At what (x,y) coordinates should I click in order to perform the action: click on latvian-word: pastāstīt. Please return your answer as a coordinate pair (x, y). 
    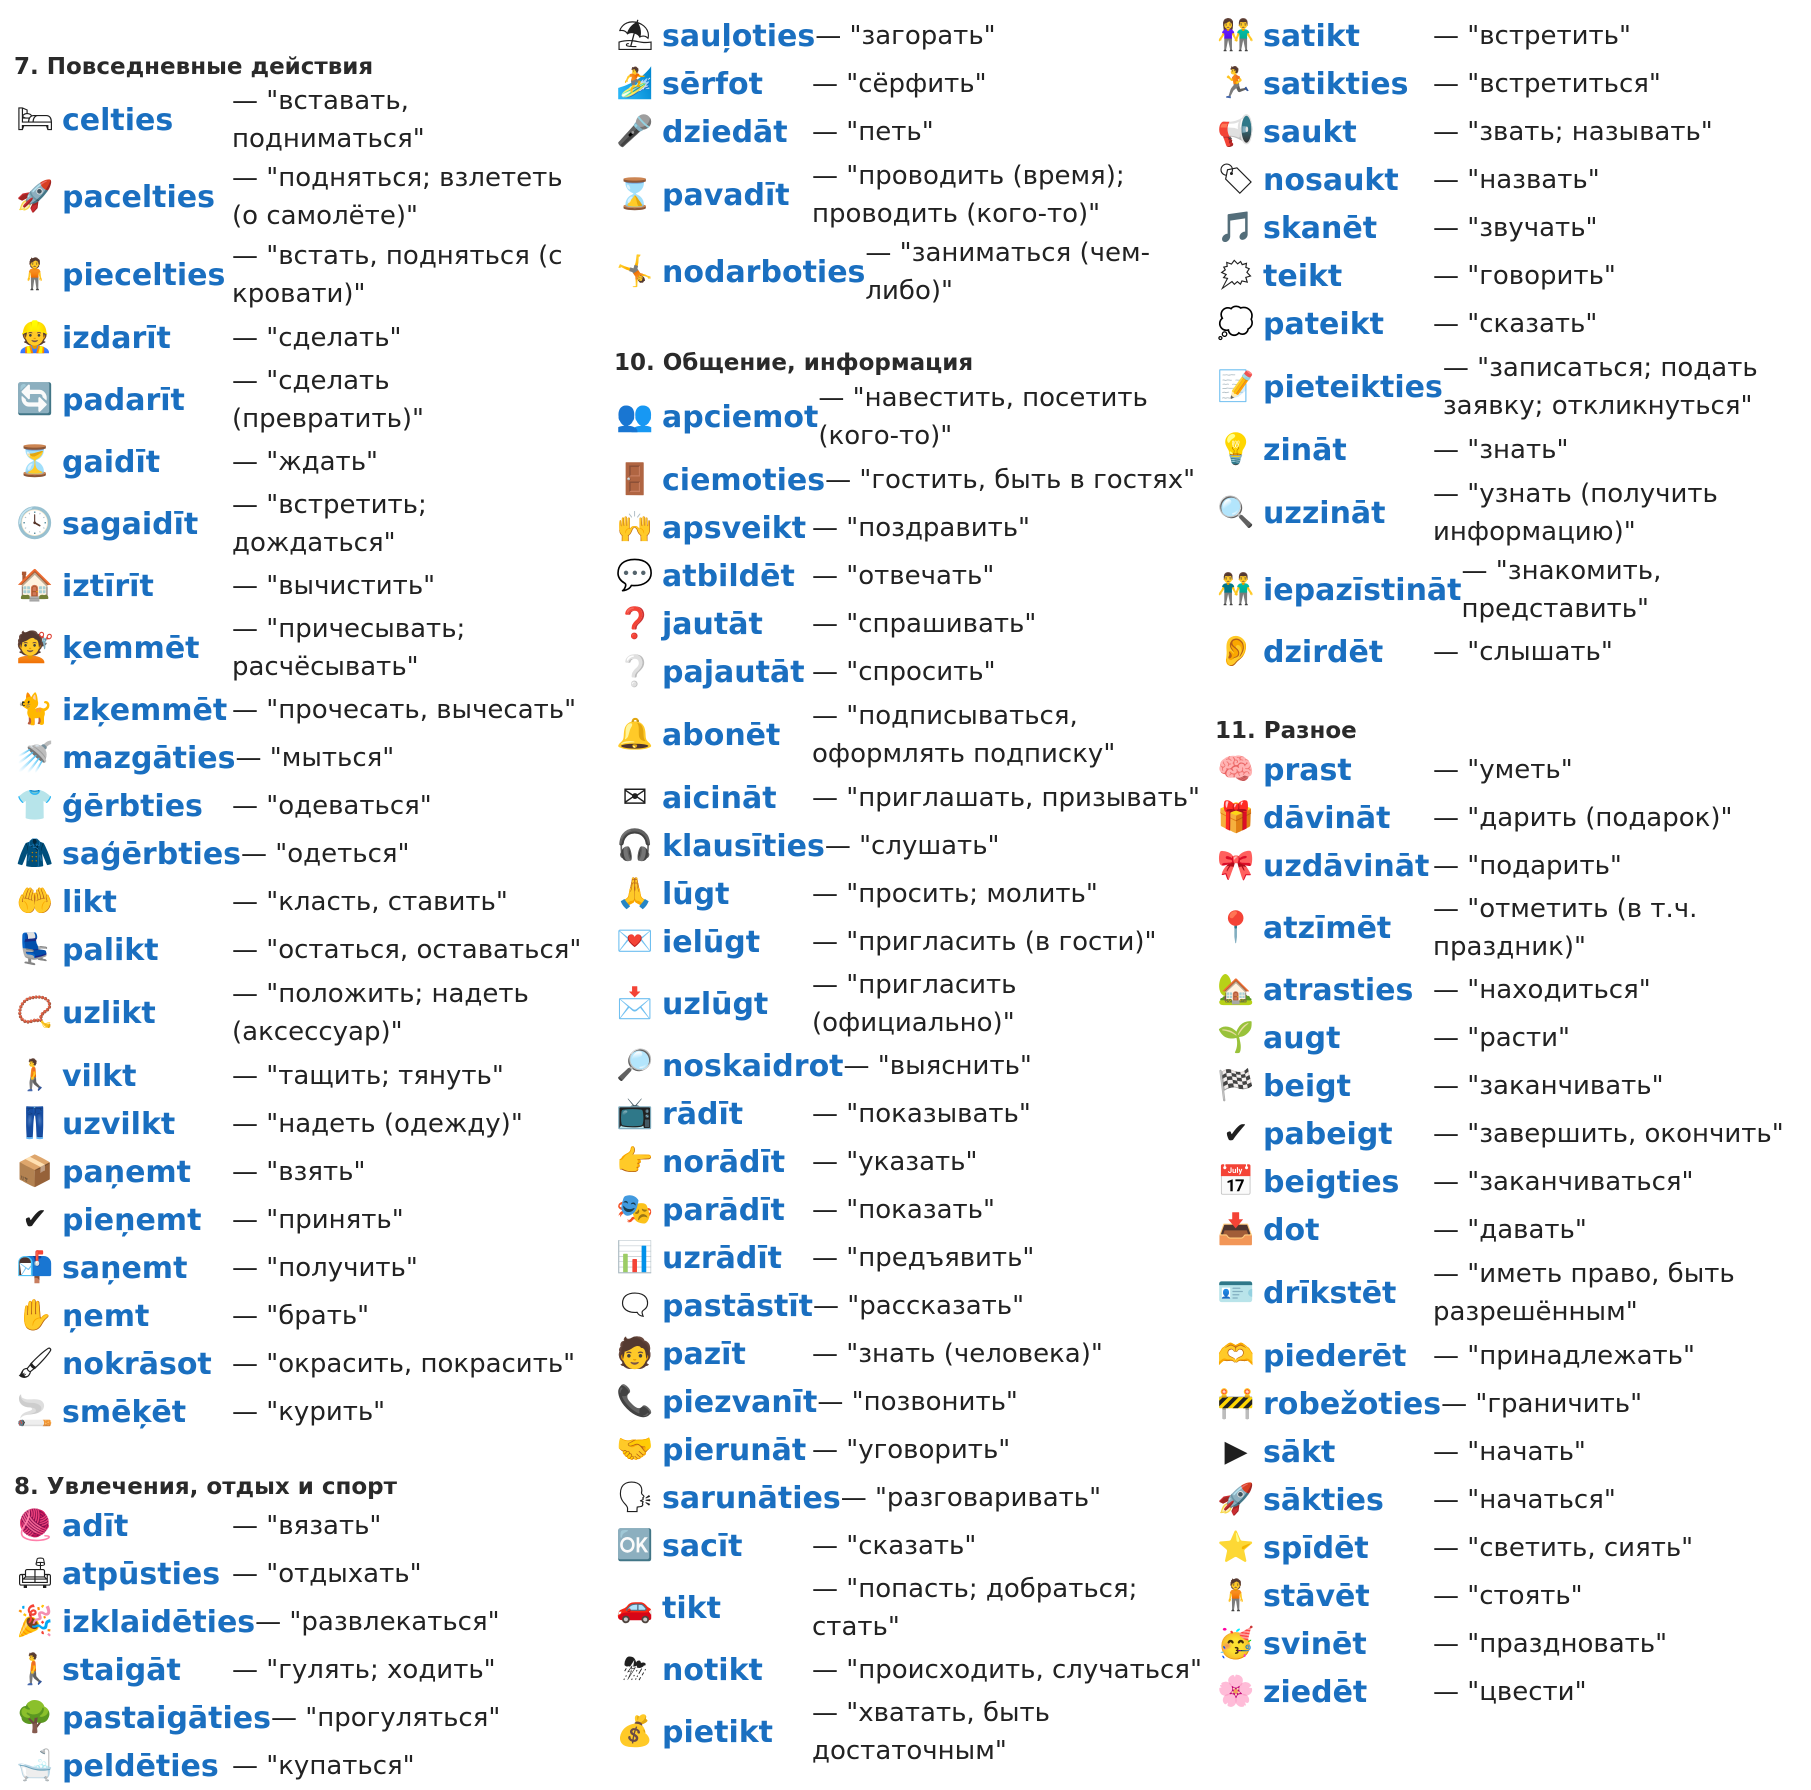
    Looking at the image, I should click on (737, 1306).